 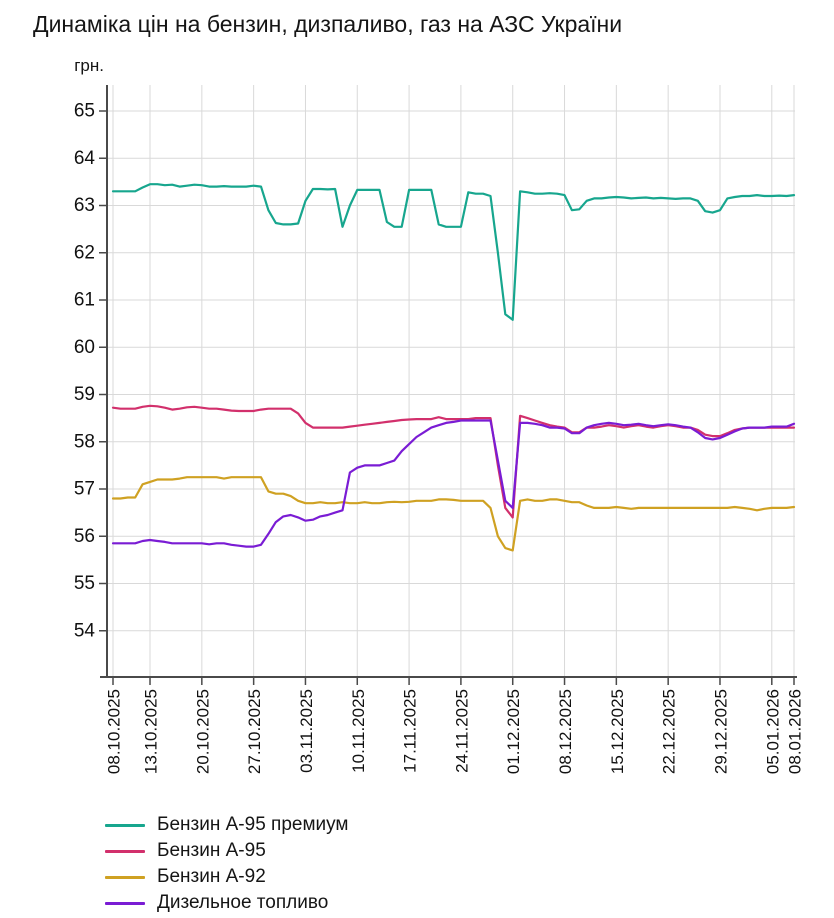 What do you see at coordinates (84, 394) in the screenshot?
I see `y-axis-tick-label: 59` at bounding box center [84, 394].